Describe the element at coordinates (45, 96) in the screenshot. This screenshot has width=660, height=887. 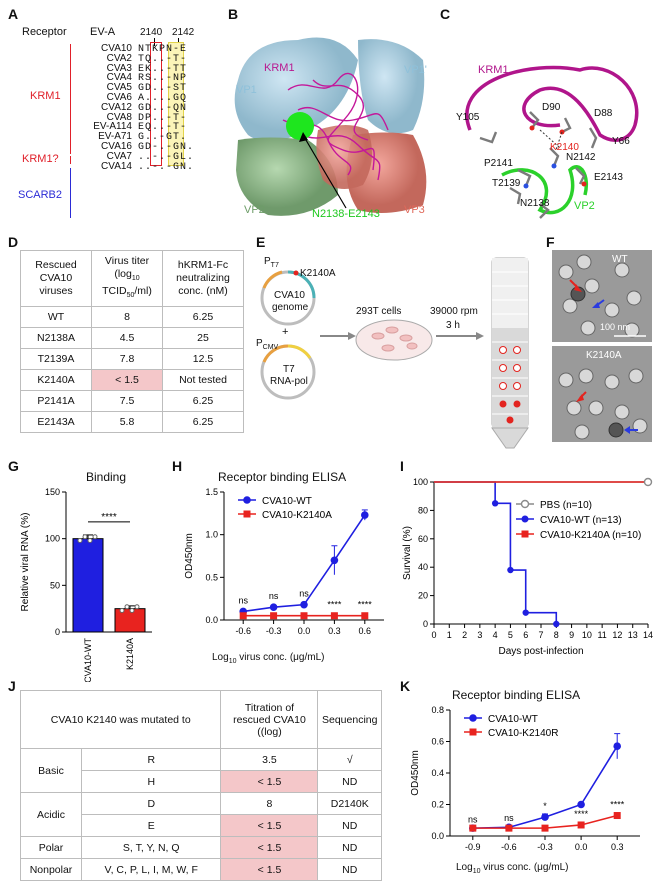
I see `group-label-krm1: KRM1` at that location.